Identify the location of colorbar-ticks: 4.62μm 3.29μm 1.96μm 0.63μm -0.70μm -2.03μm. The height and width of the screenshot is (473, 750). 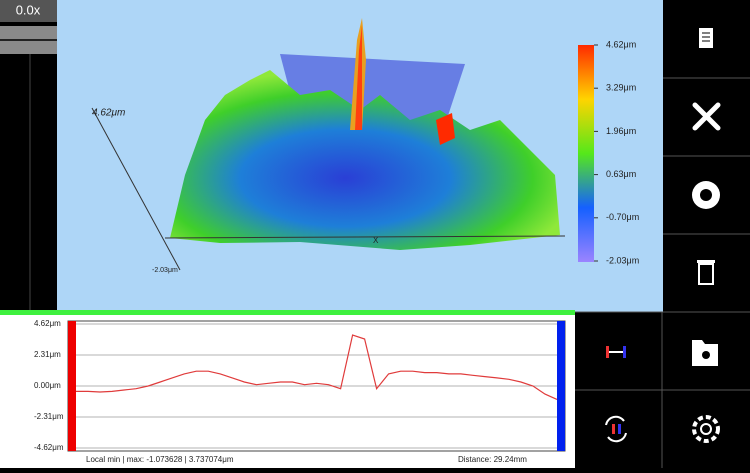
(616, 152).